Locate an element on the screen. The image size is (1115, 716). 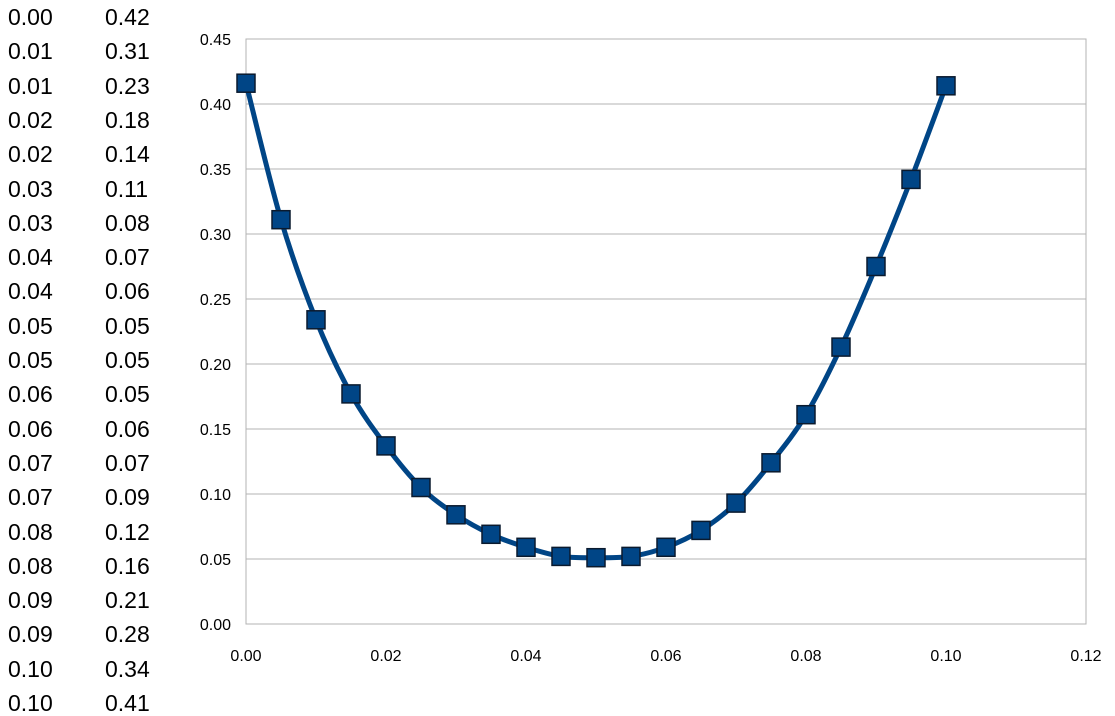
y-tick-label: 0.20 is located at coordinates (215, 365).